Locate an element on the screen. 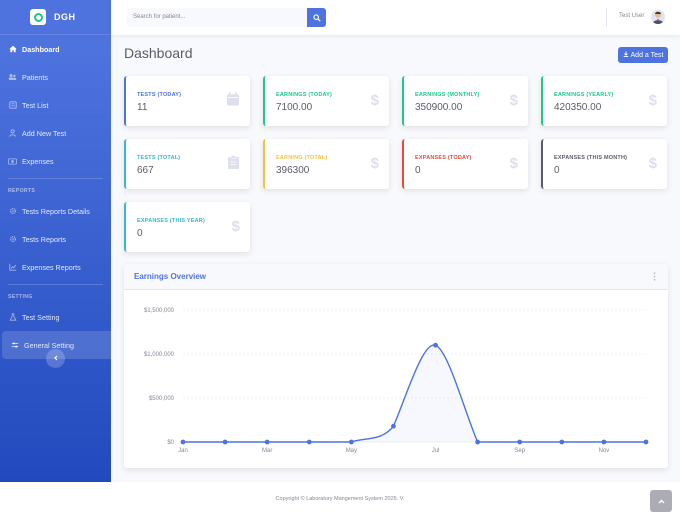 The height and width of the screenshot is (520, 680). search-icon is located at coordinates (316, 18).